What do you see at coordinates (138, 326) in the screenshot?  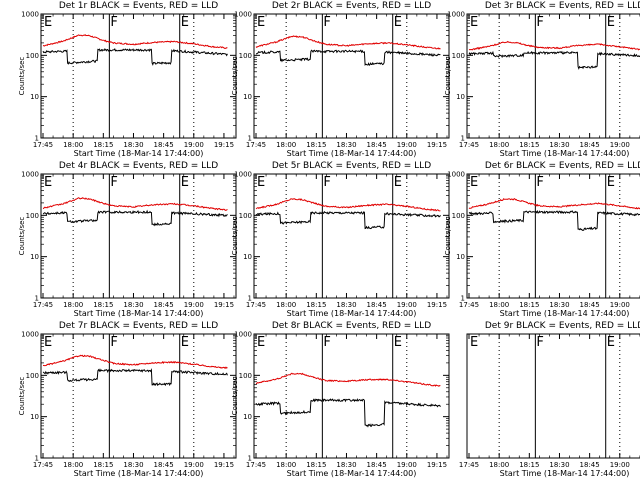 I see `panel-title: Det 7r BLACK = Events, RED = LLD` at bounding box center [138, 326].